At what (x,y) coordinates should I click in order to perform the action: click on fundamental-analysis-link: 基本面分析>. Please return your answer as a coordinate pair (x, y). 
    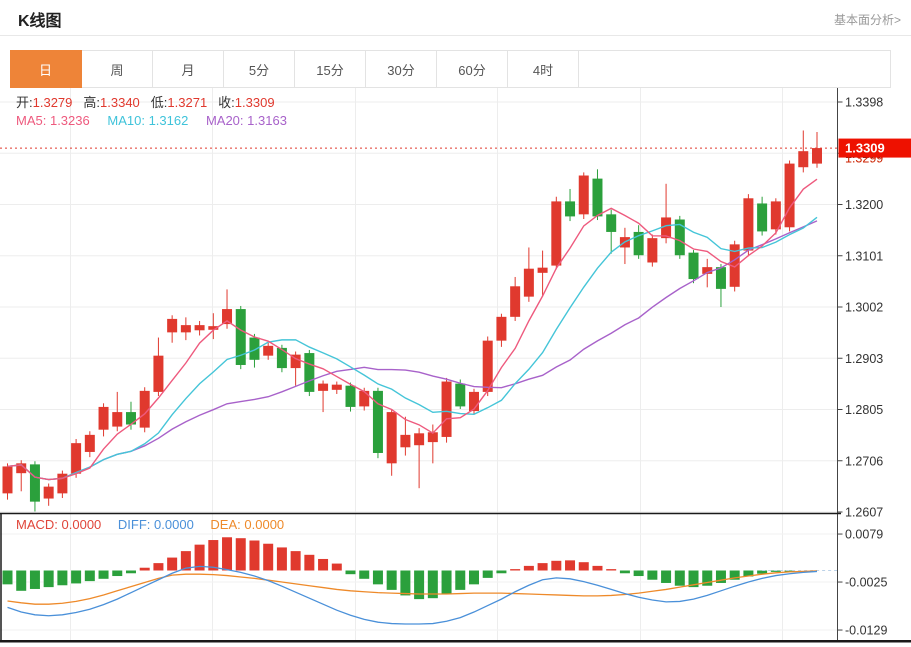
    Looking at the image, I should click on (867, 20).